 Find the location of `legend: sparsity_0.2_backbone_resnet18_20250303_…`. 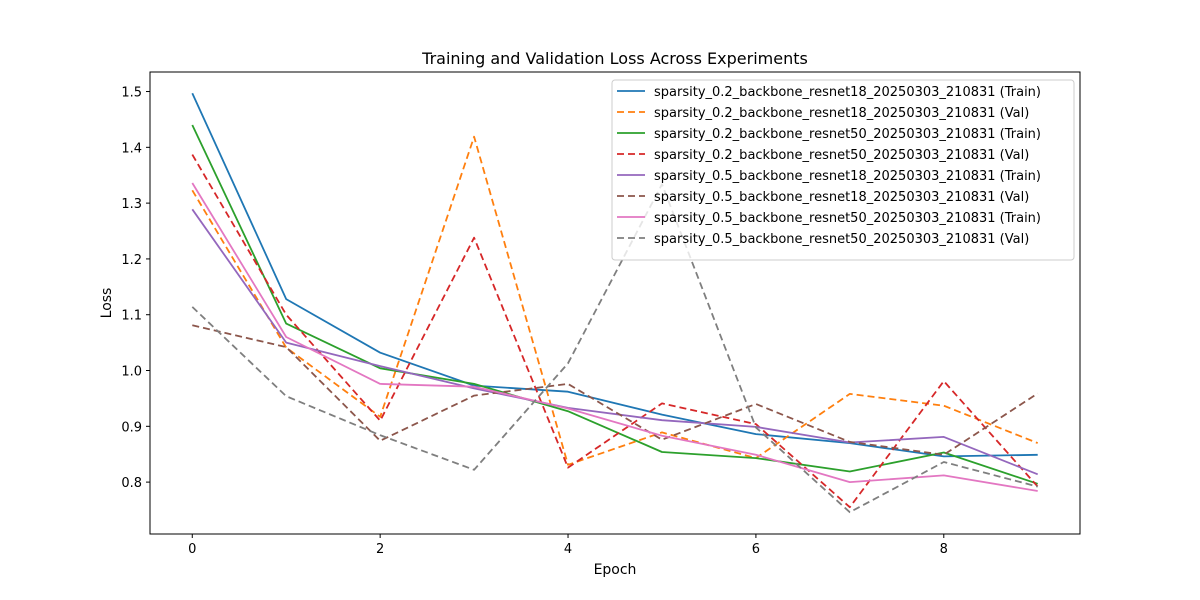

legend: sparsity_0.2_backbone_resnet18_20250303_… is located at coordinates (843, 170).